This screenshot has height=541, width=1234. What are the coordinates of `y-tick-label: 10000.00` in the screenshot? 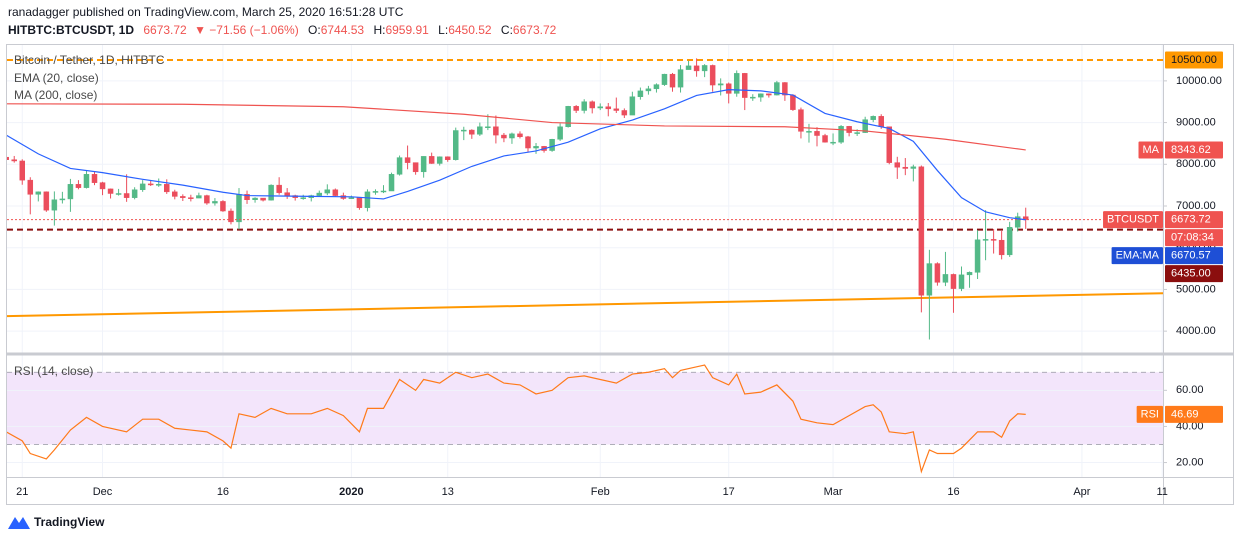 It's located at (1199, 81).